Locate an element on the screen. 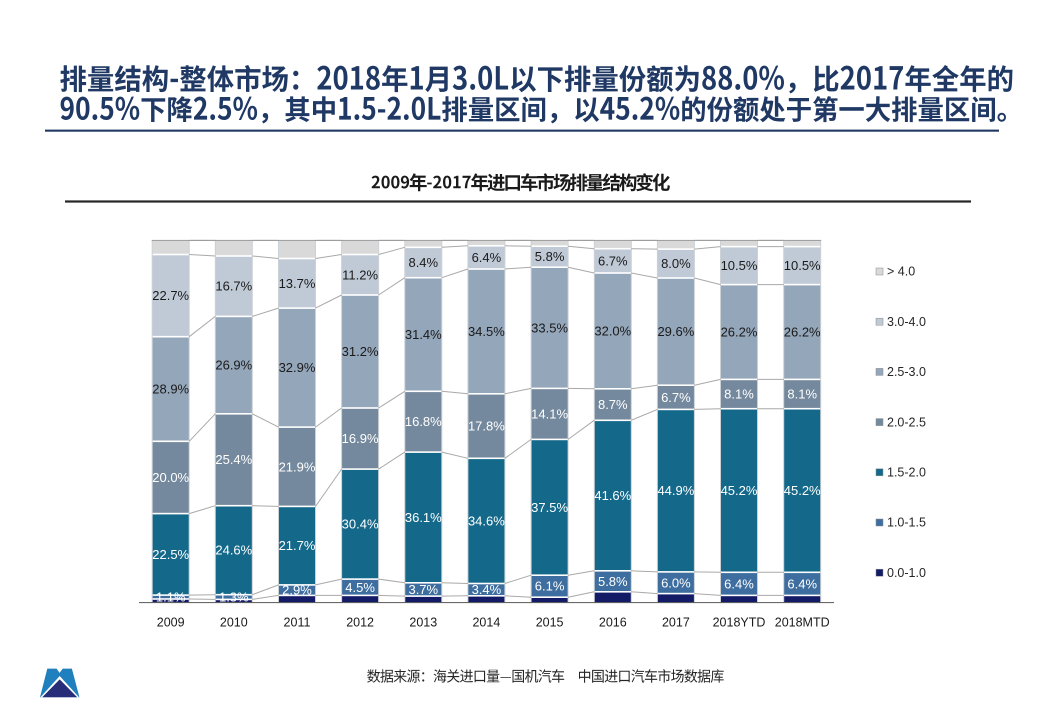  svg-text: 1.1% is located at coordinates (171, 597).